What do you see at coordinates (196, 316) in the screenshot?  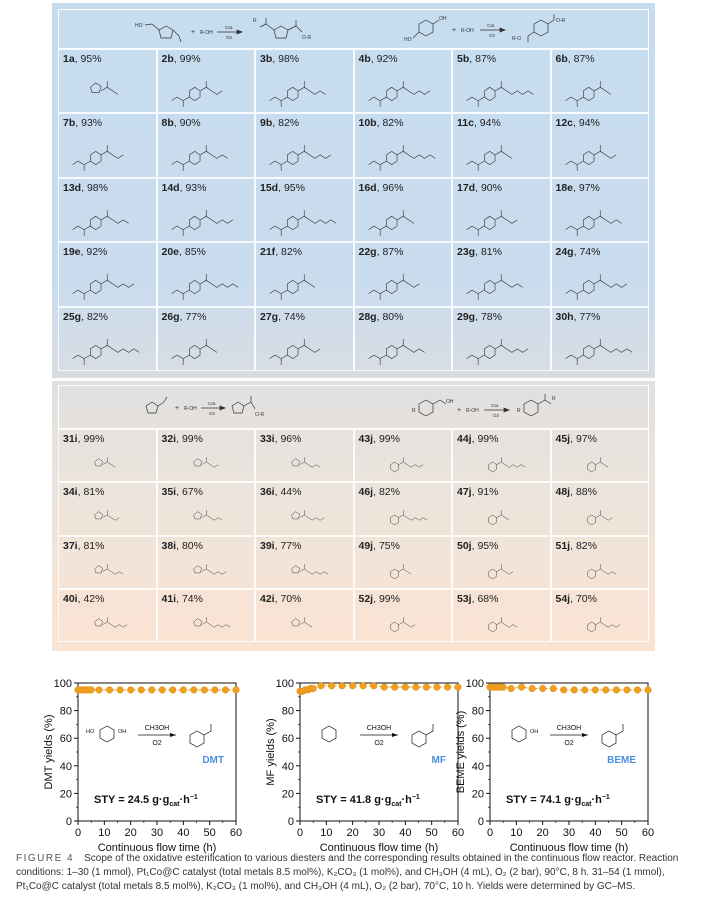 I see `compound-yield: 77%` at bounding box center [196, 316].